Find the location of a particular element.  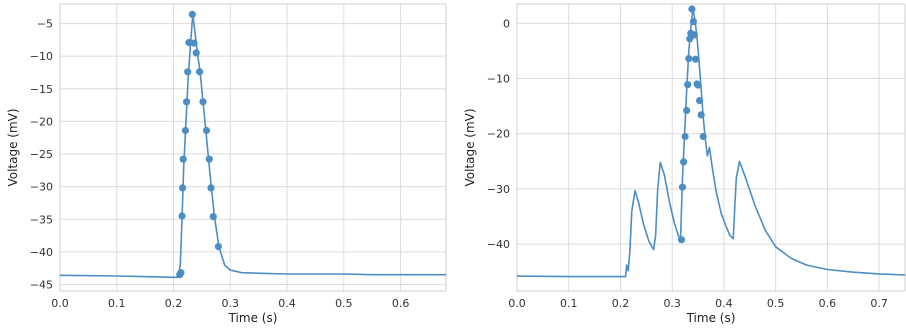

chart-1-xtick-label: 0.5 is located at coordinates (776, 303).